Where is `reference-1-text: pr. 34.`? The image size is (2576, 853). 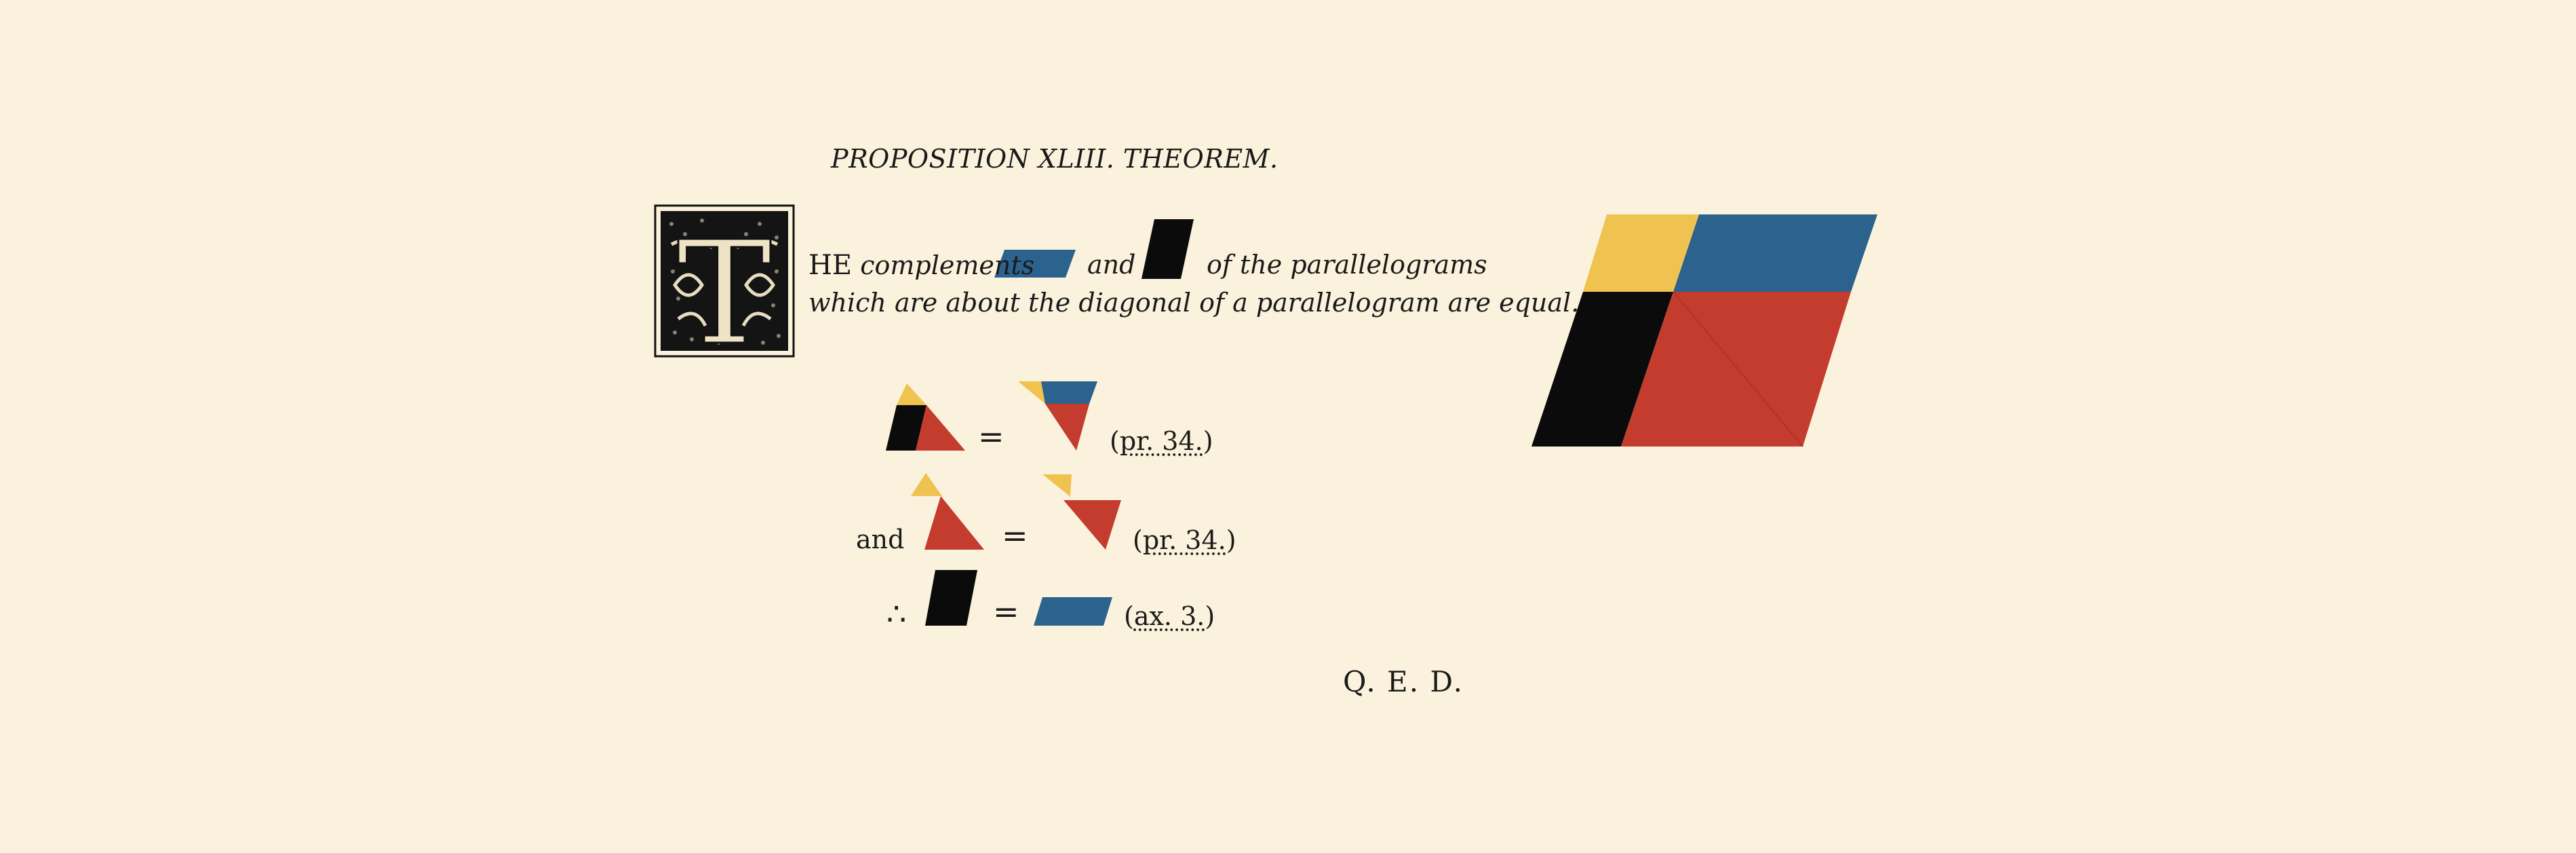
reference-1-text: pr. 34. is located at coordinates (1161, 441).